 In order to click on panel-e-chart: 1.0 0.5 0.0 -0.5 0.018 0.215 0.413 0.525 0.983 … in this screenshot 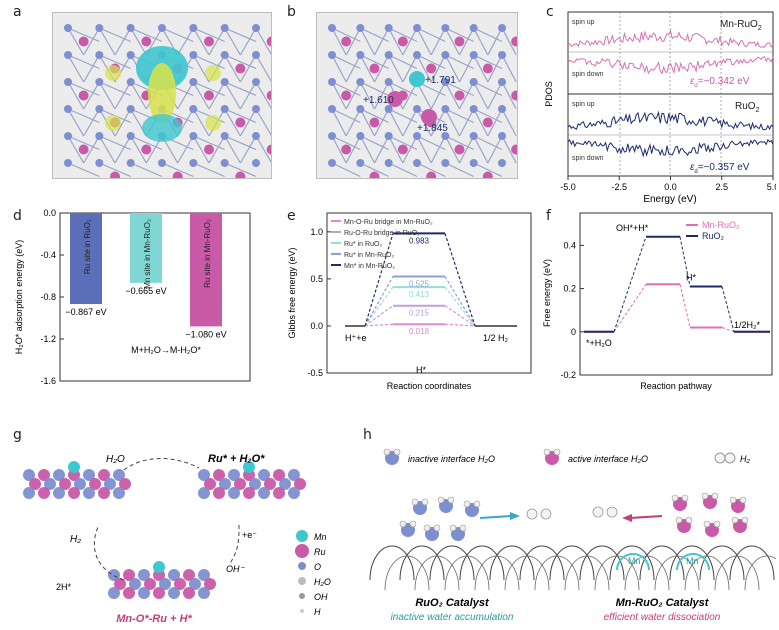, I will do `click(410, 300)`.